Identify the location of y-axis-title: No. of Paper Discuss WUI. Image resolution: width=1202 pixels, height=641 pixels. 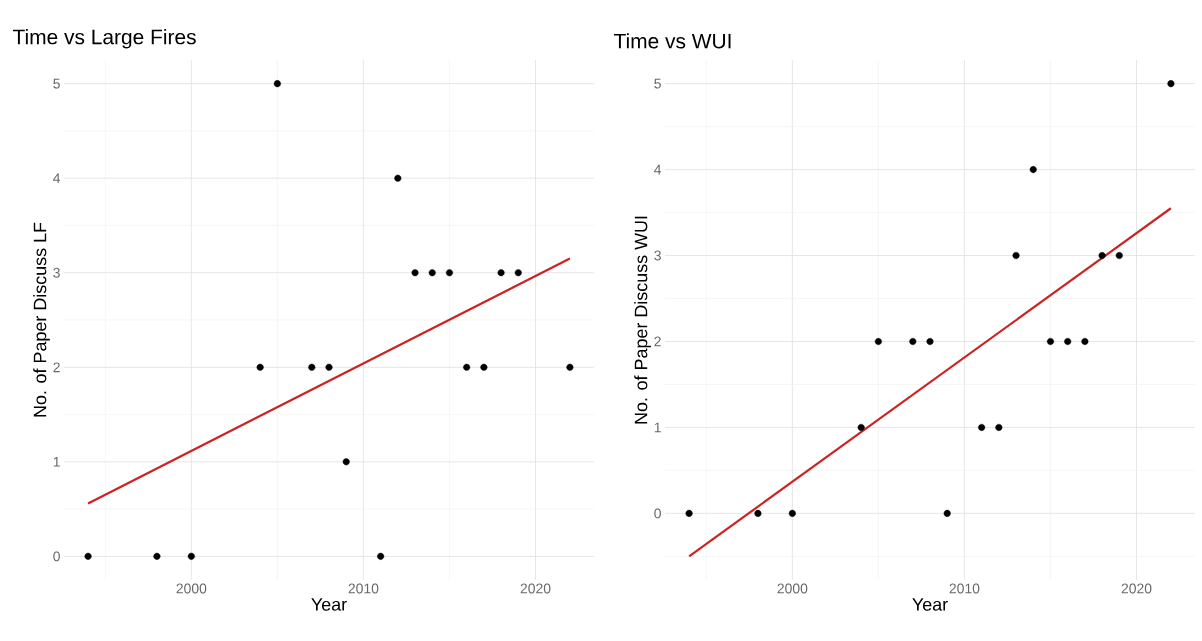
(642, 320).